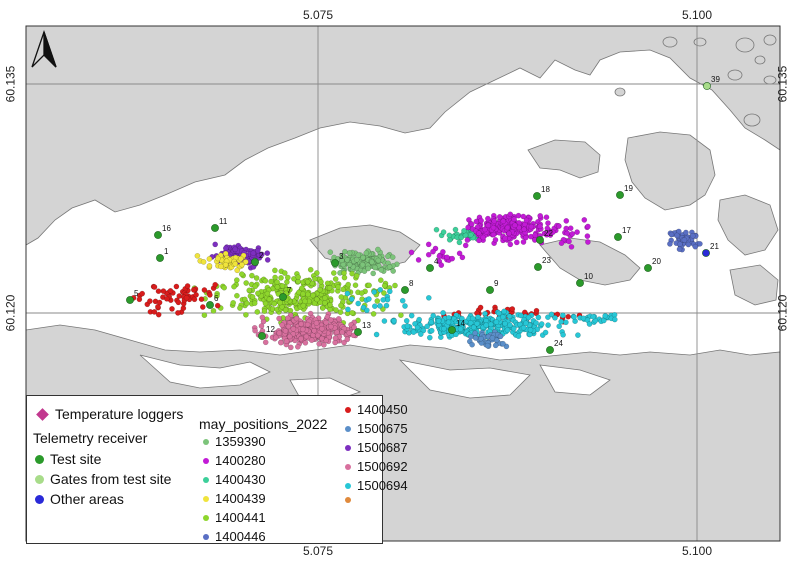 The image size is (796, 563). I want to click on lat-label-right-2: 60.120, so click(782, 313).